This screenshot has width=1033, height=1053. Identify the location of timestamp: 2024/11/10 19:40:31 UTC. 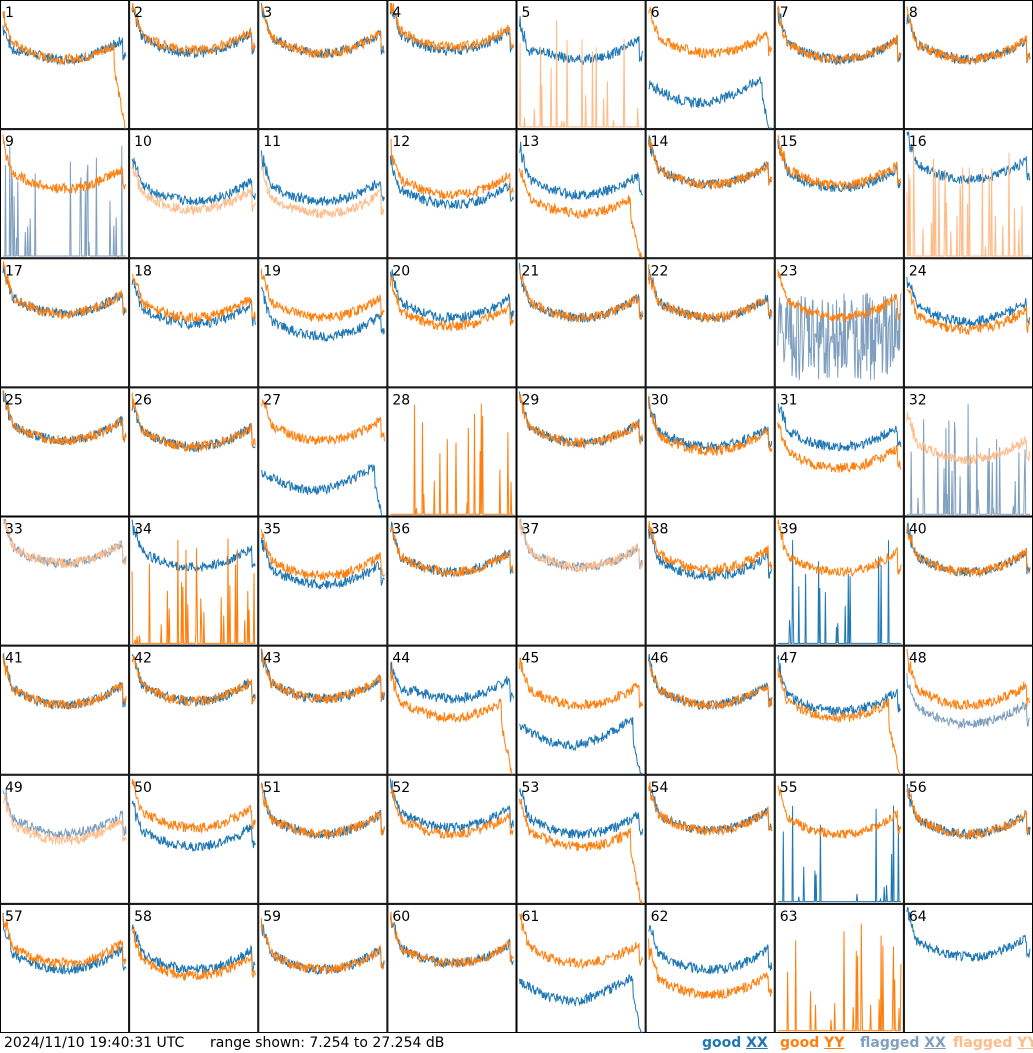
(94, 1043).